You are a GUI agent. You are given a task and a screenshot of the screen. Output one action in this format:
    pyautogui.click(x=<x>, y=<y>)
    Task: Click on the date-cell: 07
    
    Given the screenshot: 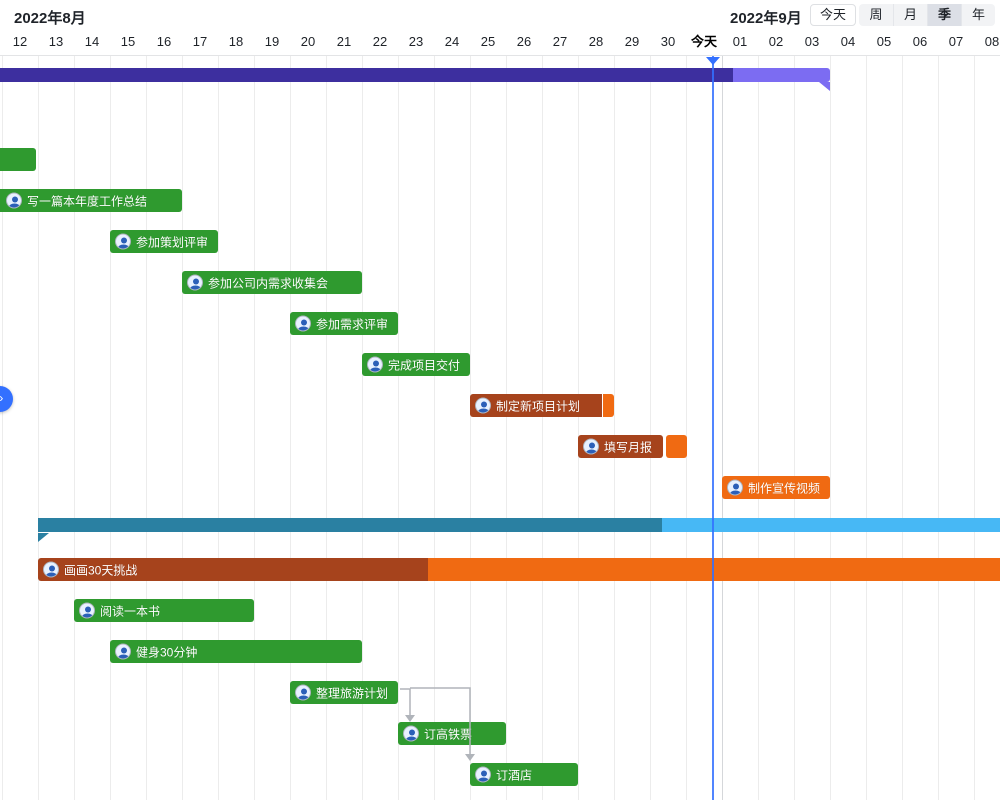 What is the action you would take?
    pyautogui.click(x=956, y=41)
    